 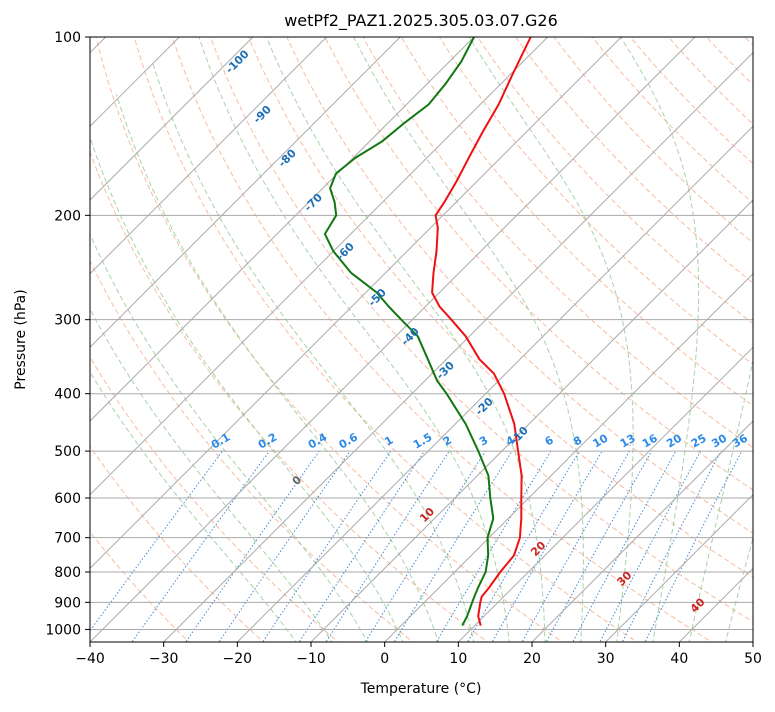 I want to click on mixing-ratio-label: 0.4, so click(x=318, y=440).